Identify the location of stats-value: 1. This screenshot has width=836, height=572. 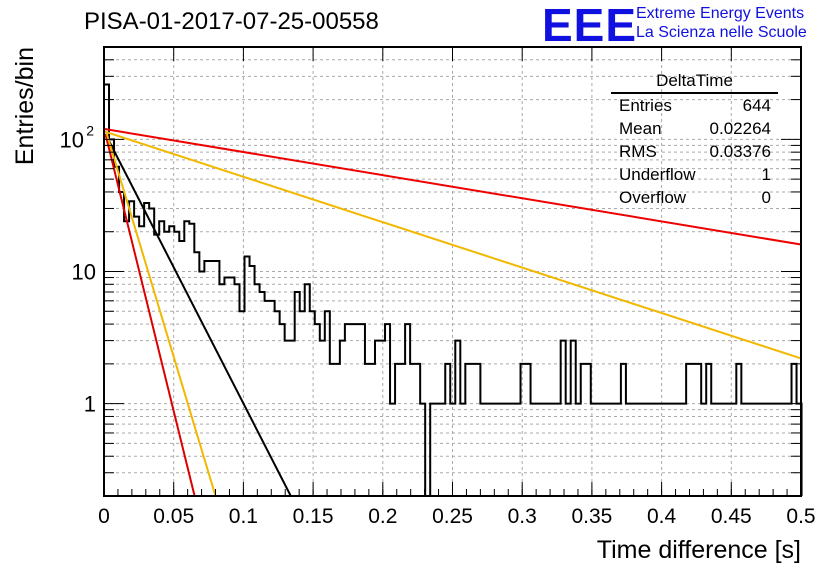
(766, 174).